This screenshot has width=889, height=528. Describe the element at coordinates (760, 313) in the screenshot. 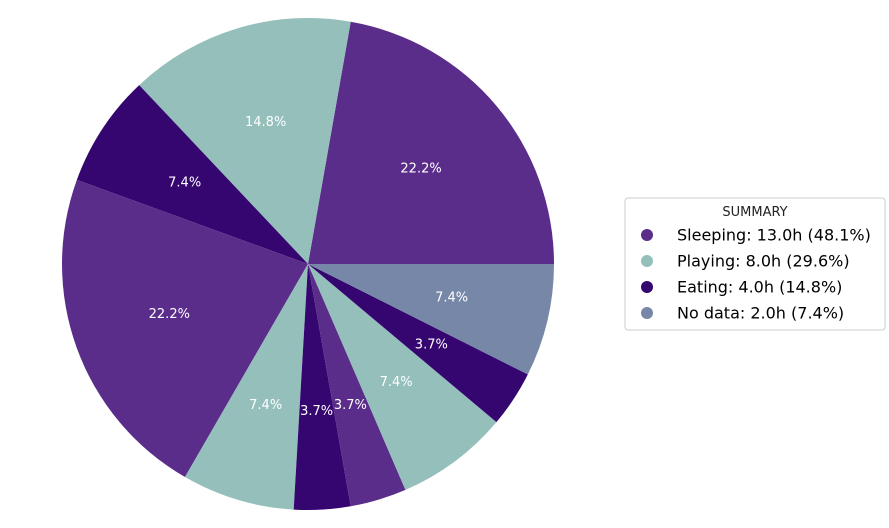

I see `legend-entry-label: No data: 2.0h (7.4%)` at that location.